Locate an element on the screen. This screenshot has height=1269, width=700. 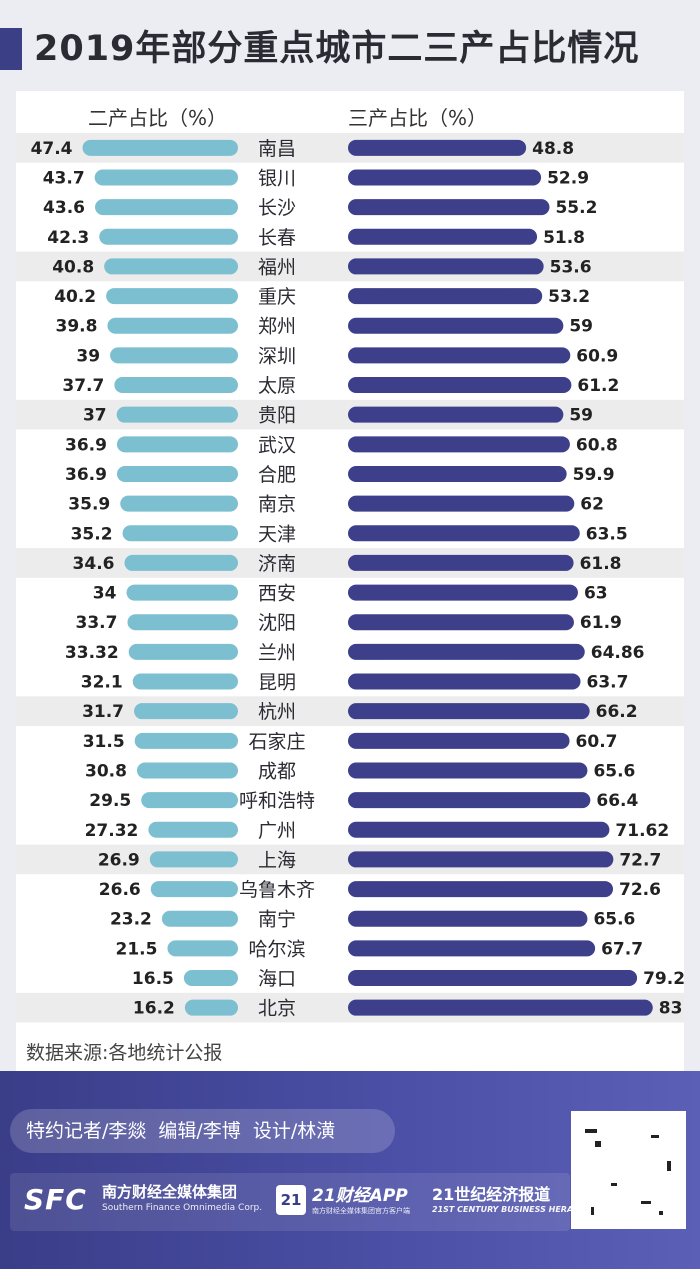
tertiary-value-label: 64.86 is located at coordinates (618, 653).